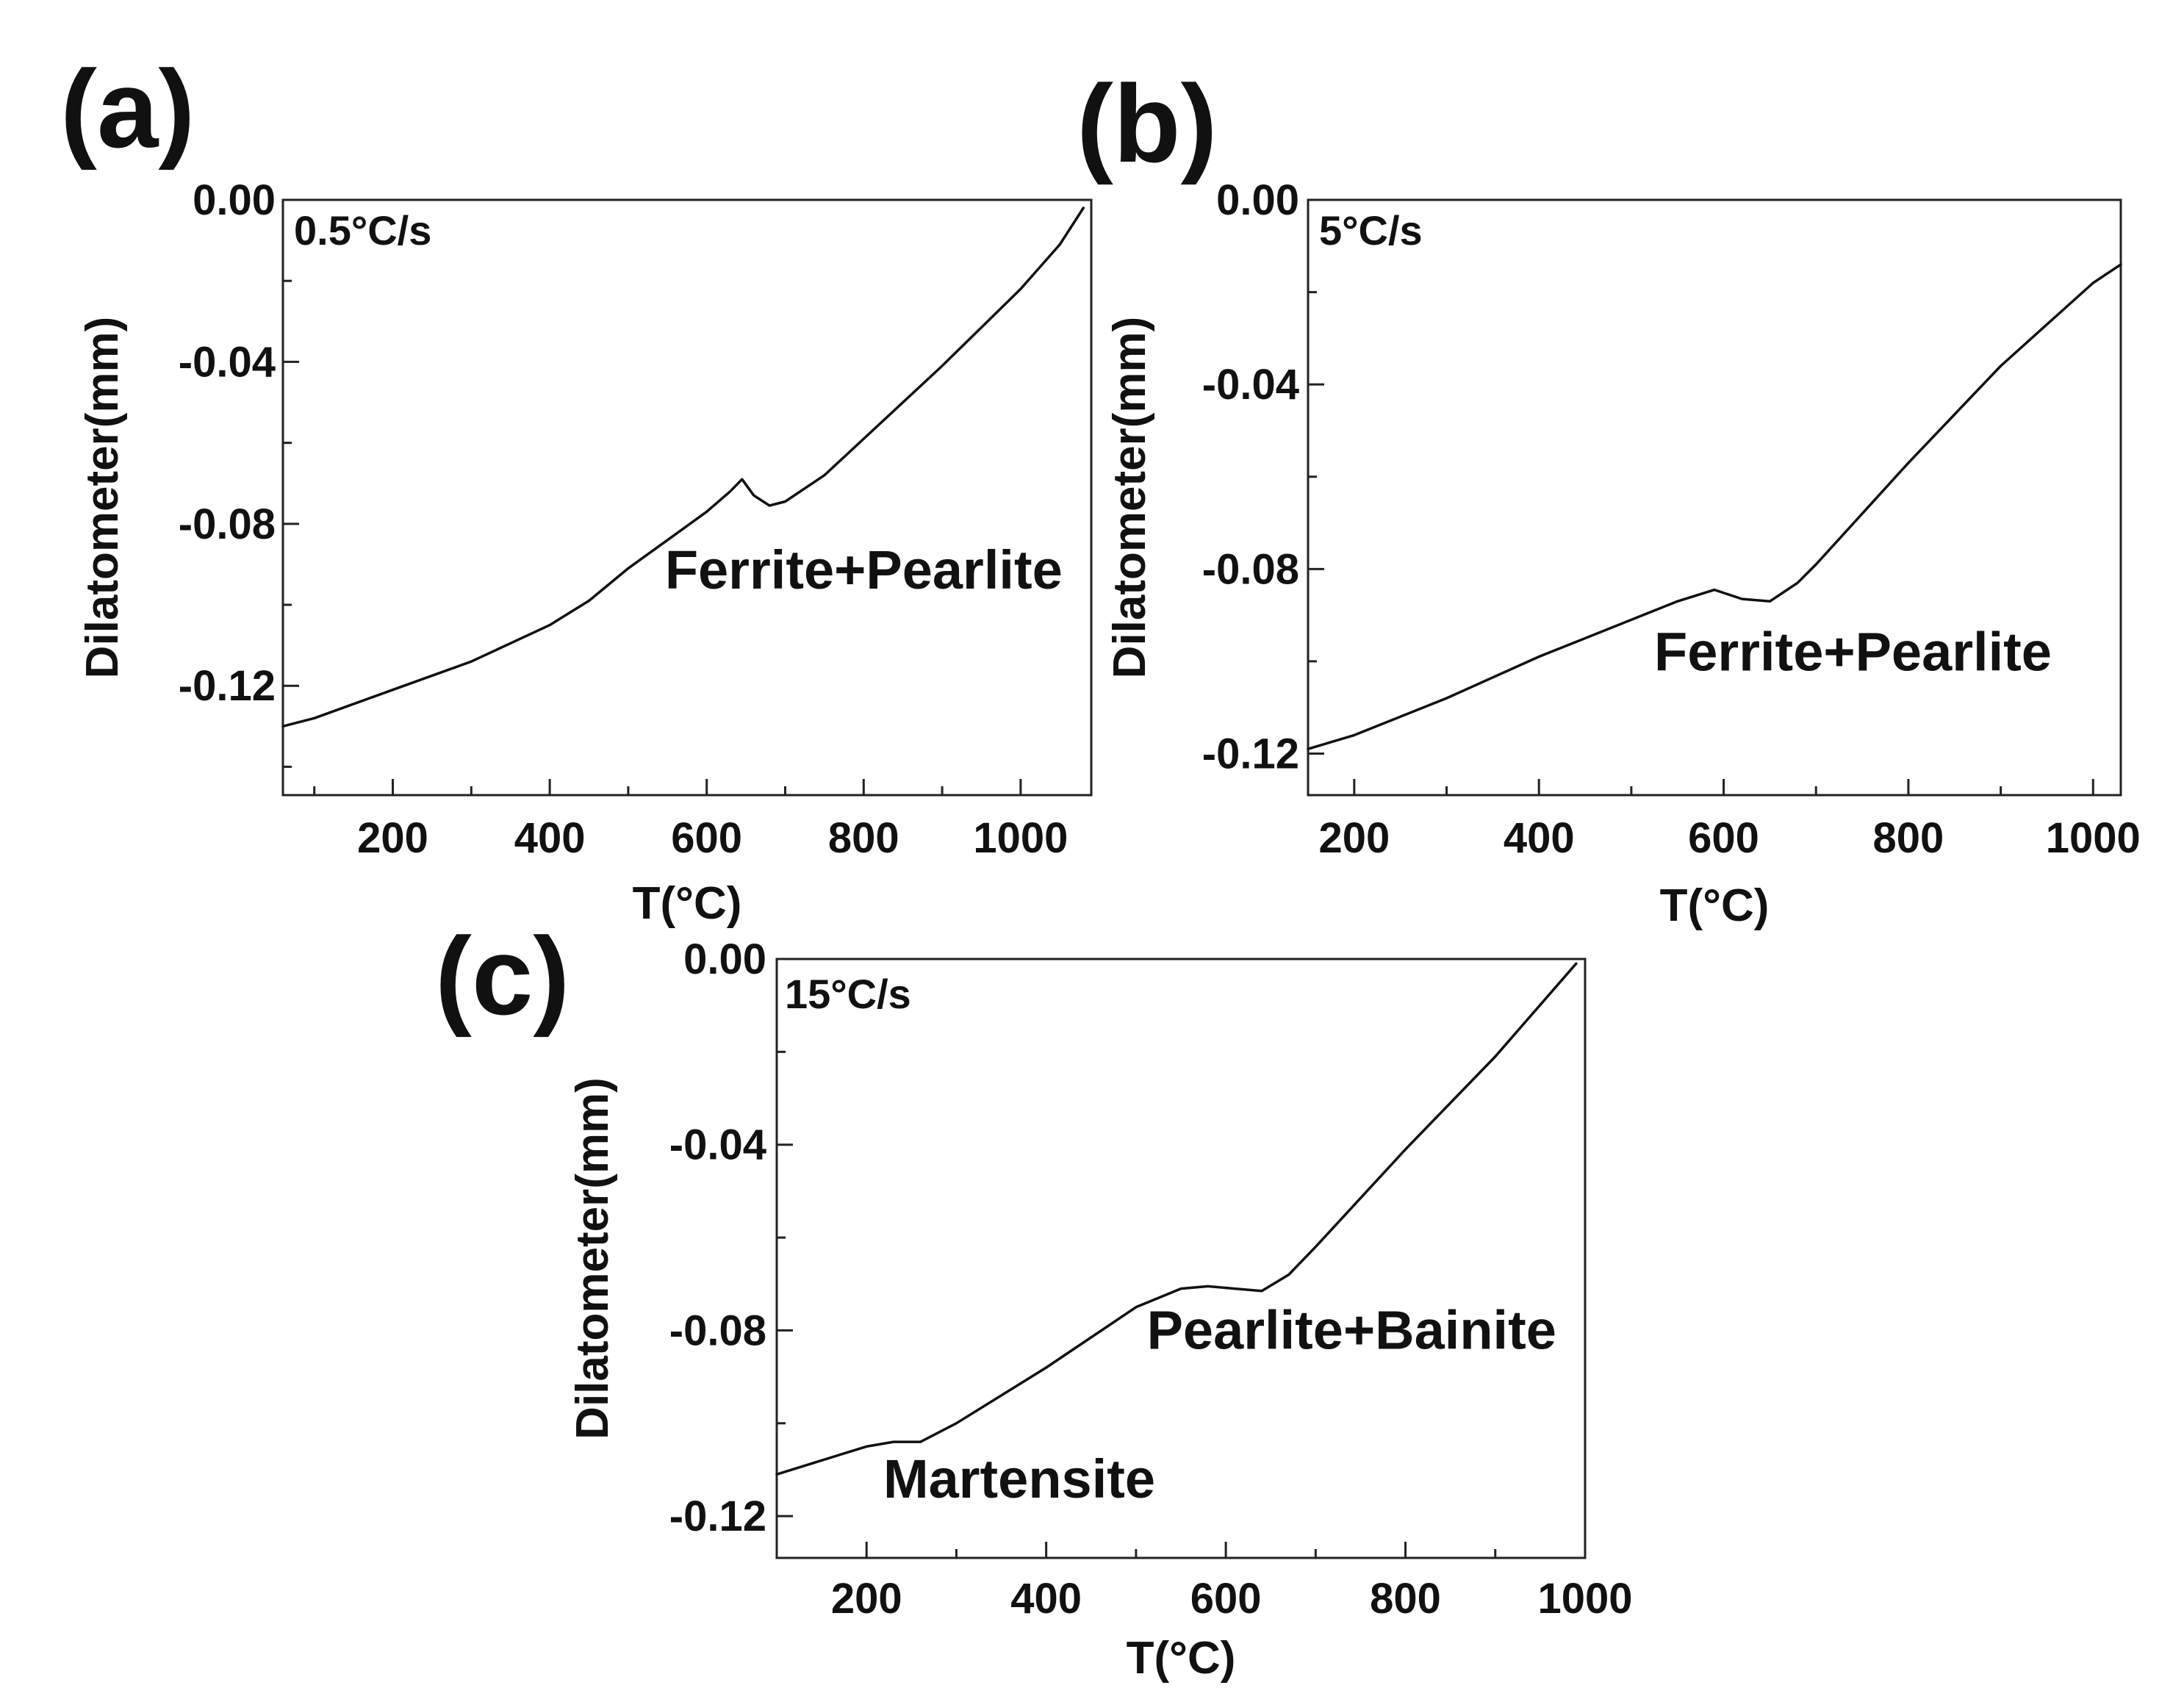 The width and height of the screenshot is (2184, 1699). Describe the element at coordinates (1147, 123) in the screenshot. I see `panel-label: (b)` at that location.